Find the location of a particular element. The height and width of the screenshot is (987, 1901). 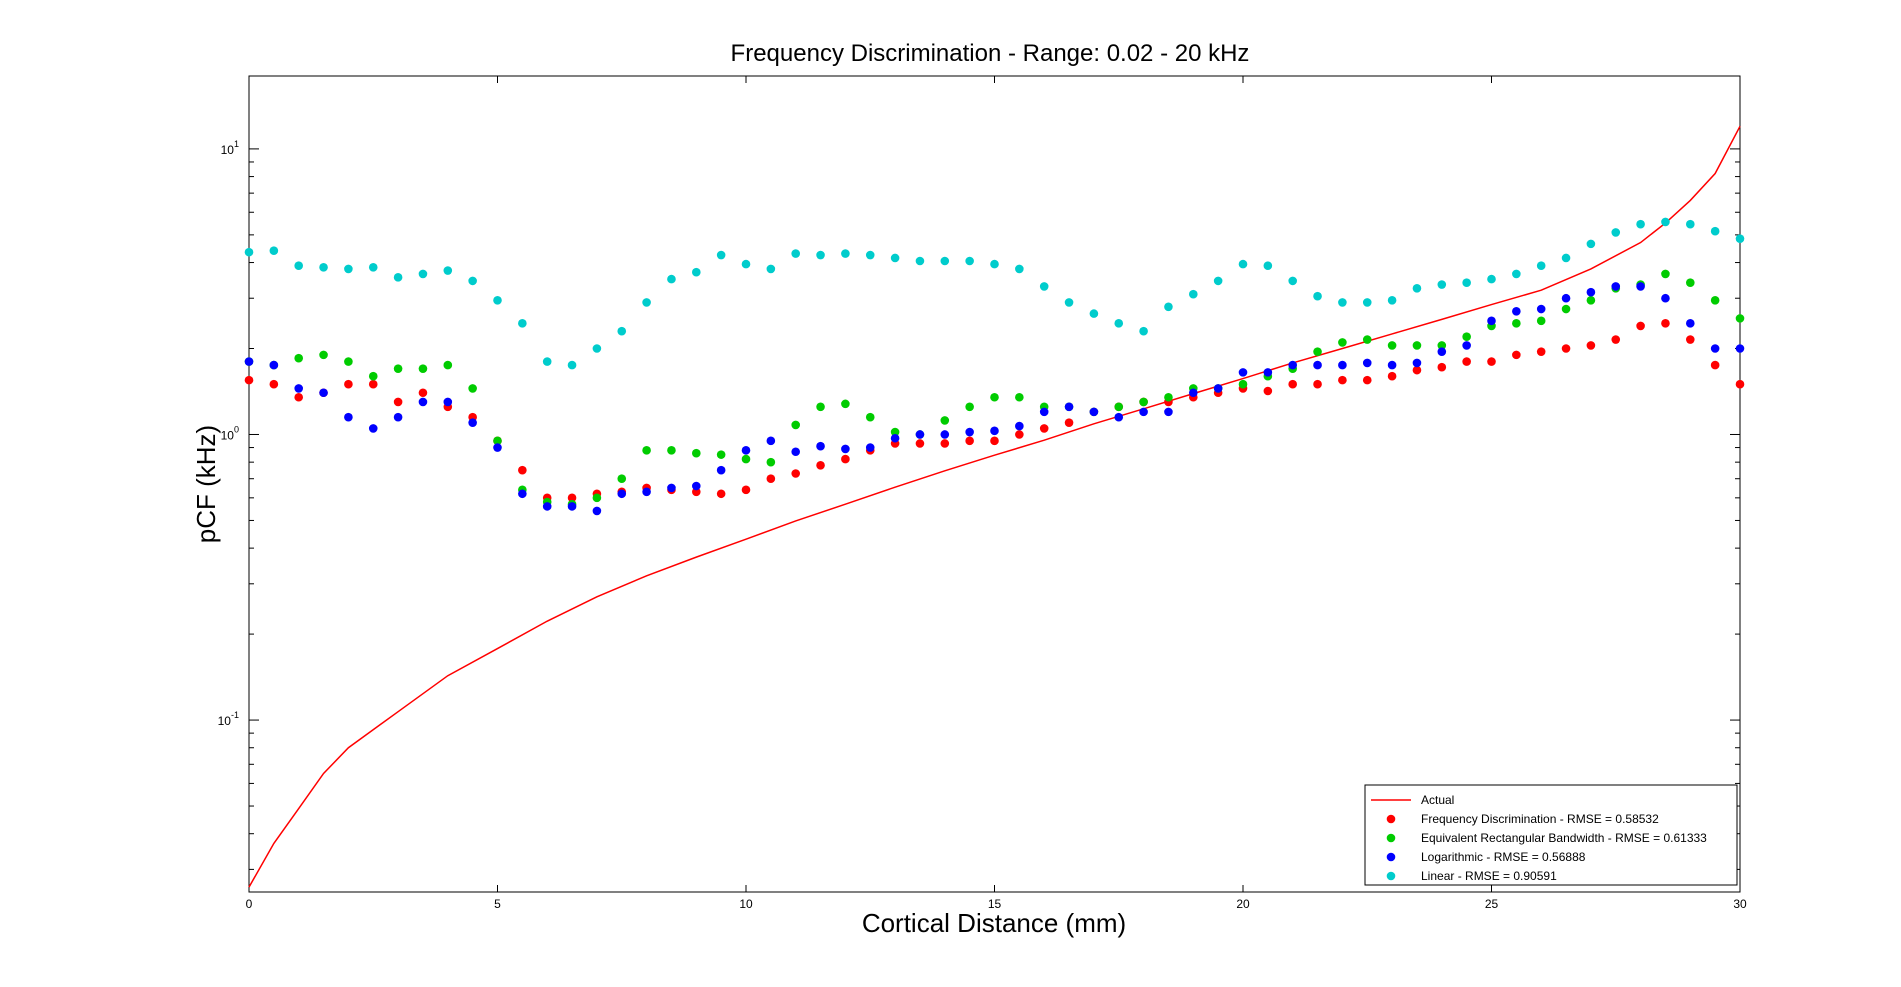

x-tick-label: 25 is located at coordinates (1492, 904).